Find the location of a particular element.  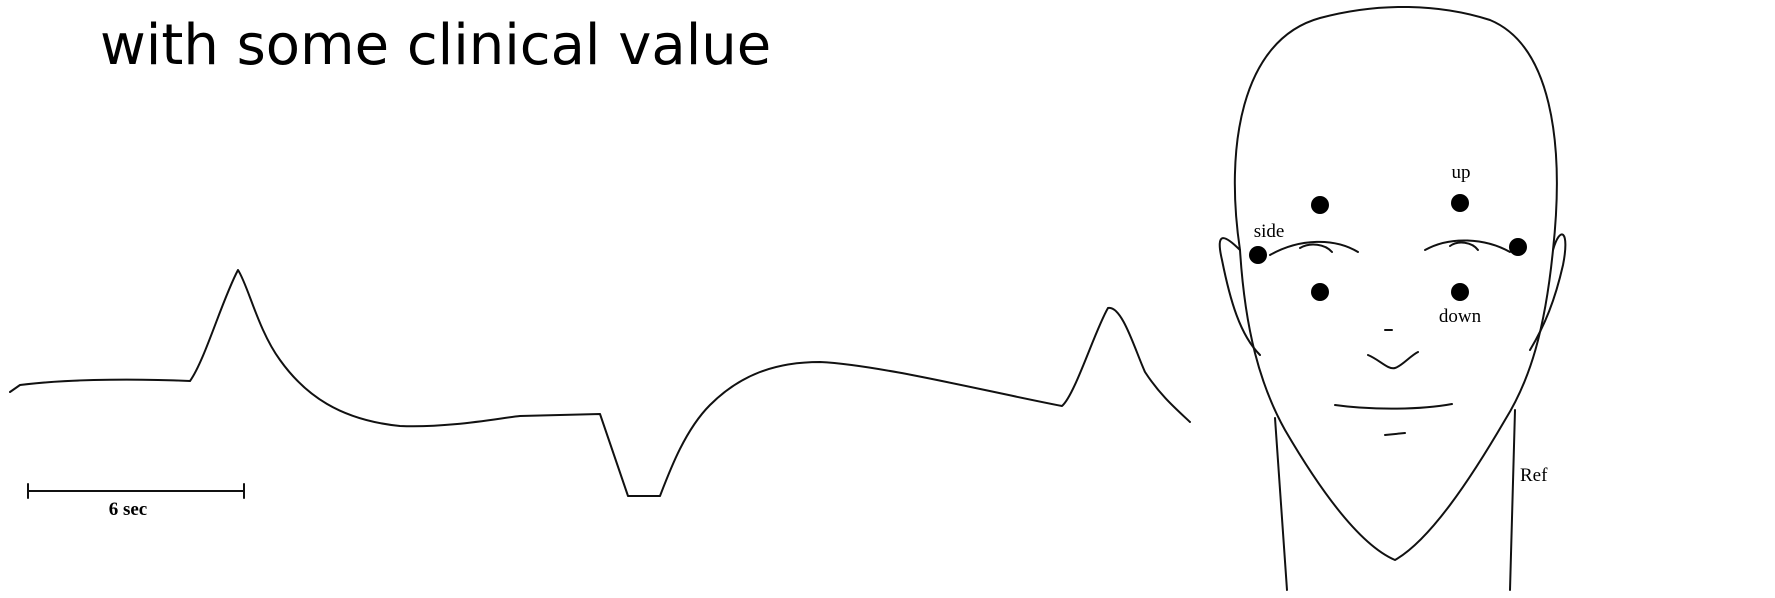

label-side: side is located at coordinates (1269, 231).